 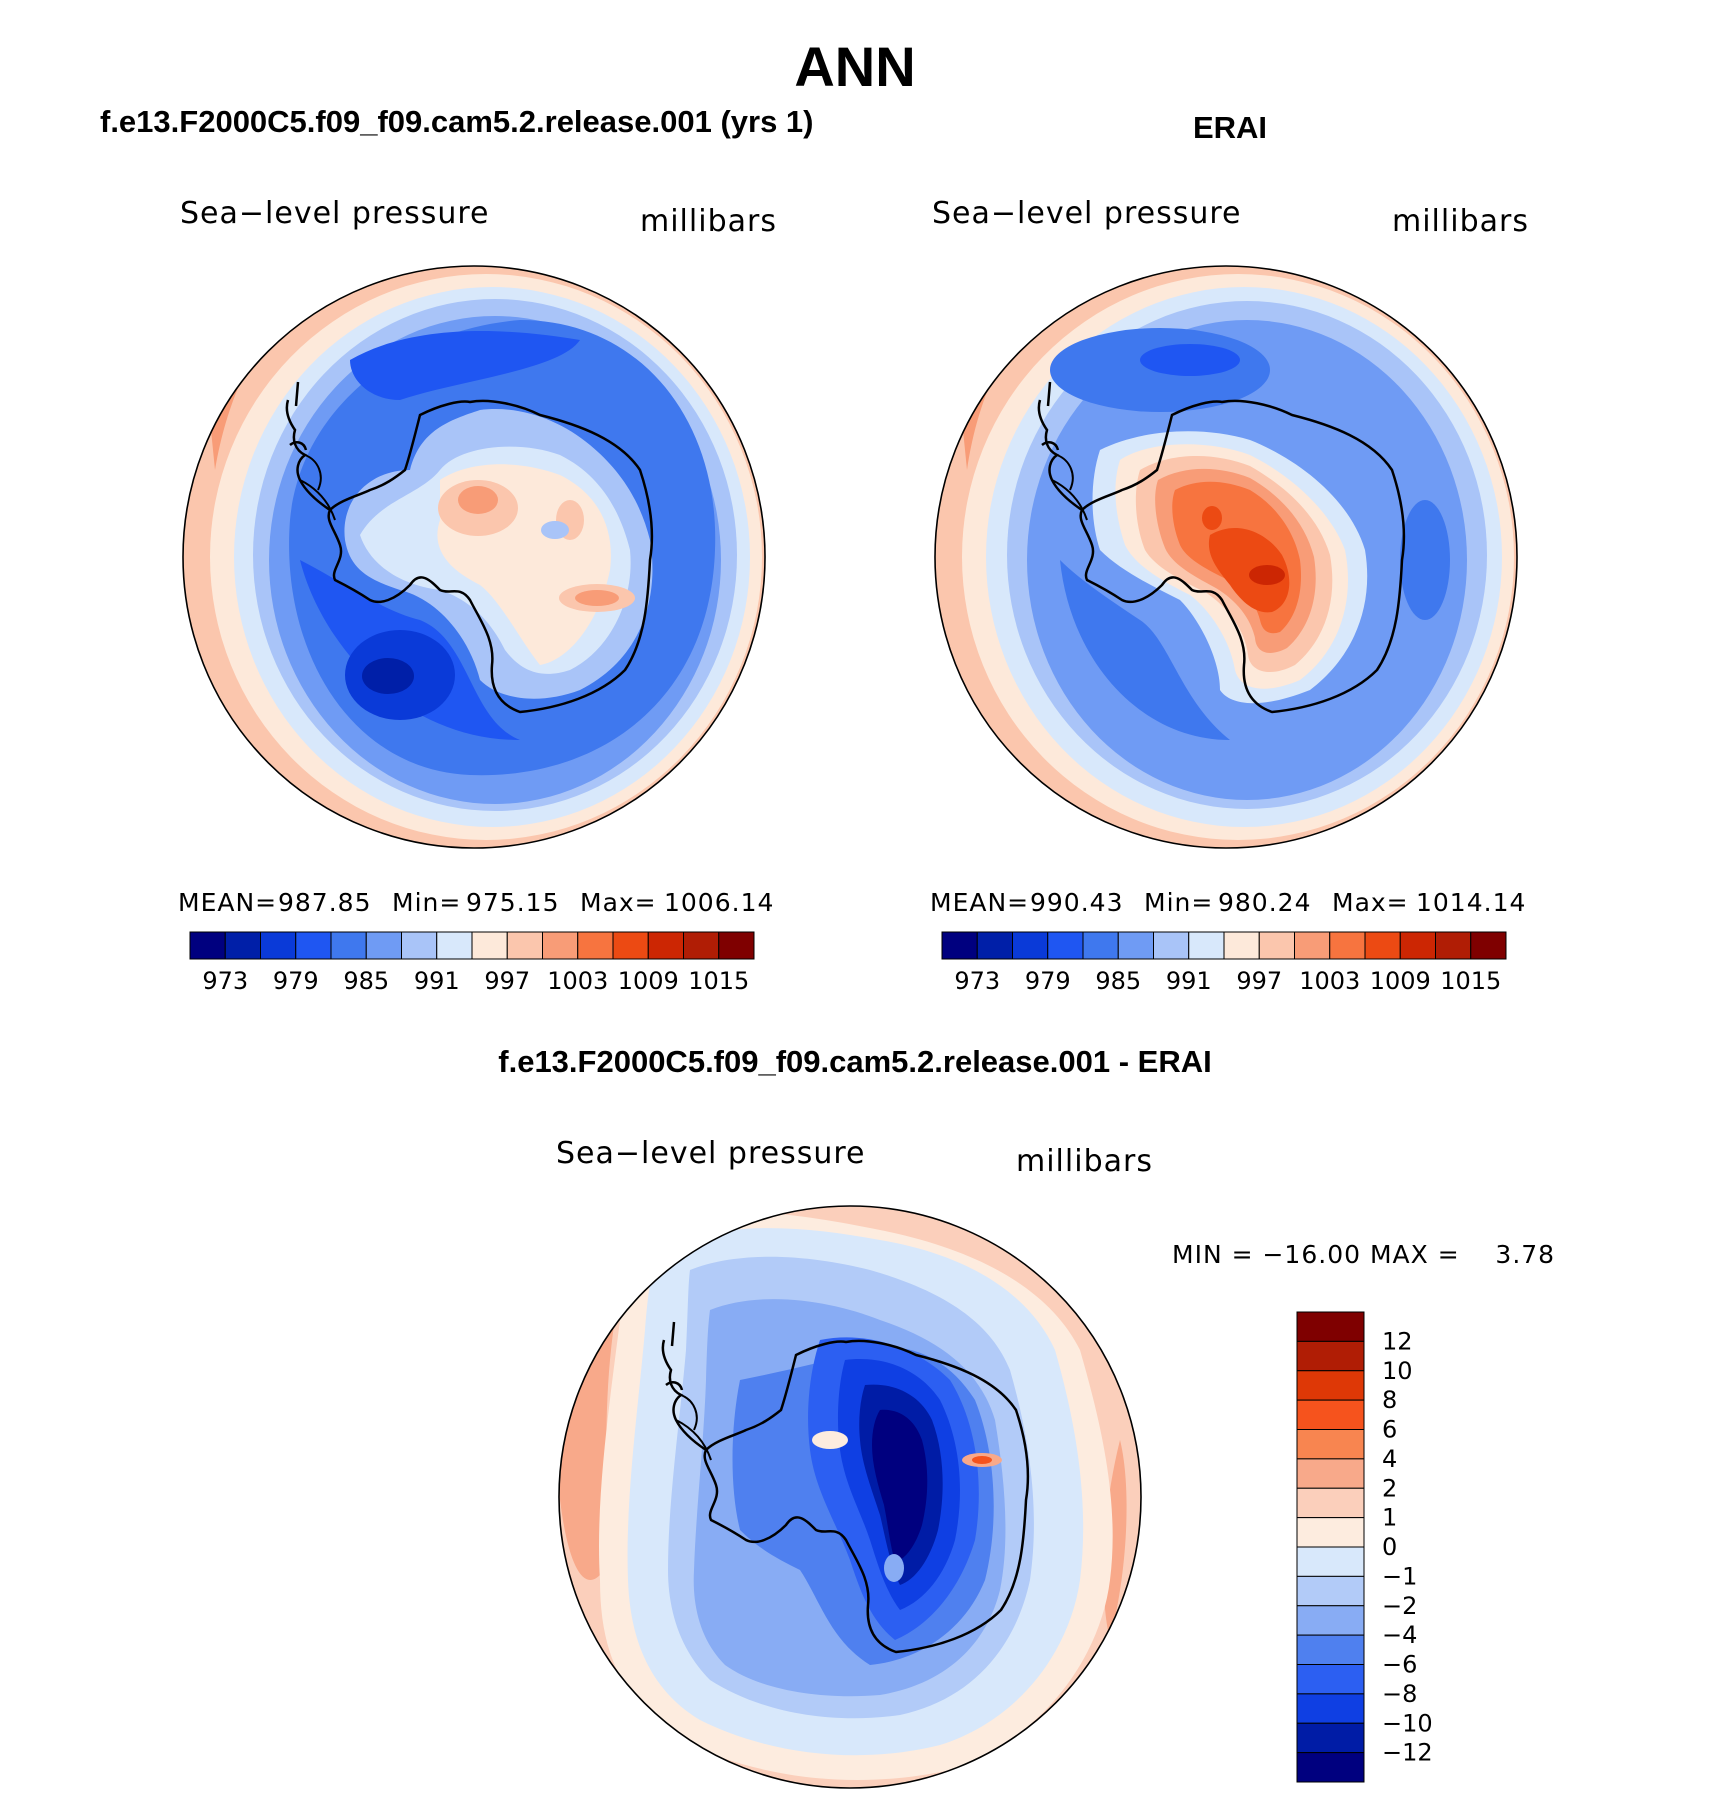 I want to click on diff-minmax-text: MIN = −16.00 MAX = 3.78, so click(x=1364, y=1254).